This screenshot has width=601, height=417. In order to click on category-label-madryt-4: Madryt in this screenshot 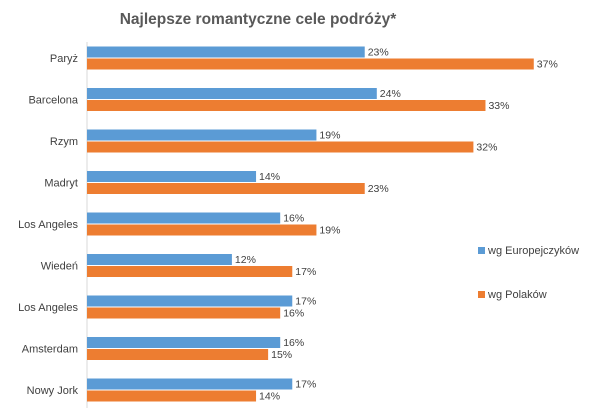, I will do `click(61, 184)`.